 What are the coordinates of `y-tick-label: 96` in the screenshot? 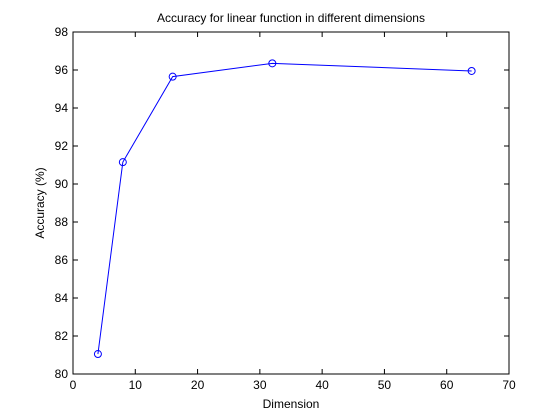 It's located at (62, 70).